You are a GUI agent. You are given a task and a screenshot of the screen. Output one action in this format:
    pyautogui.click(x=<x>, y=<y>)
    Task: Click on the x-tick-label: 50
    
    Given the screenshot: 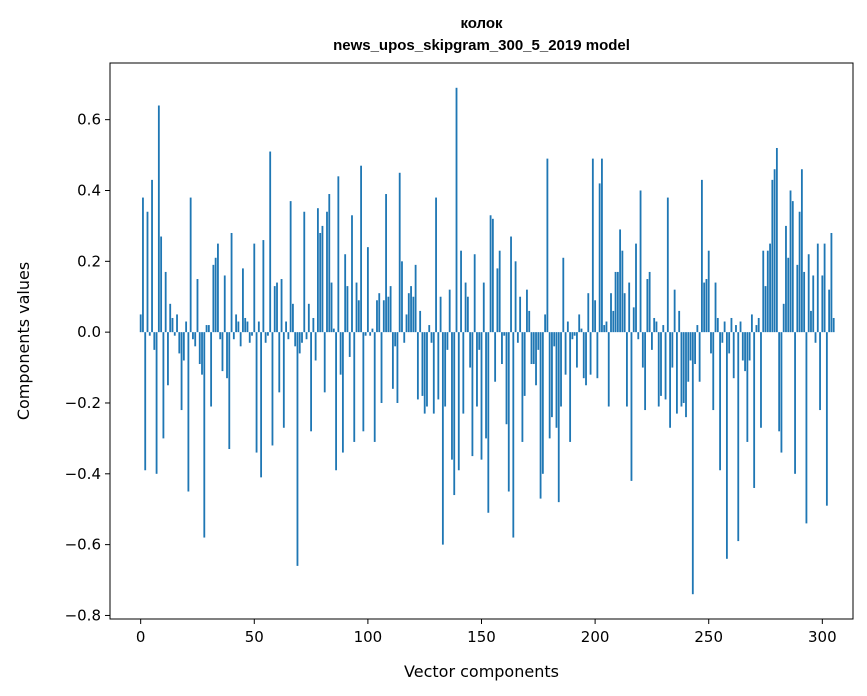 What is the action you would take?
    pyautogui.click(x=254, y=637)
    